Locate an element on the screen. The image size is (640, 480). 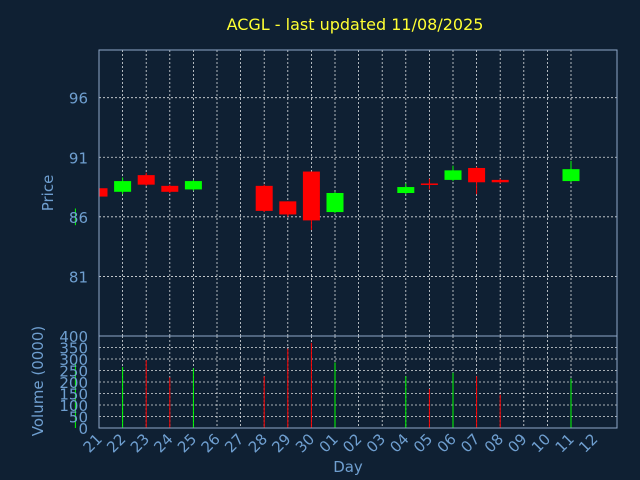
volume-tick-label: 250 is located at coordinates (73, 372).